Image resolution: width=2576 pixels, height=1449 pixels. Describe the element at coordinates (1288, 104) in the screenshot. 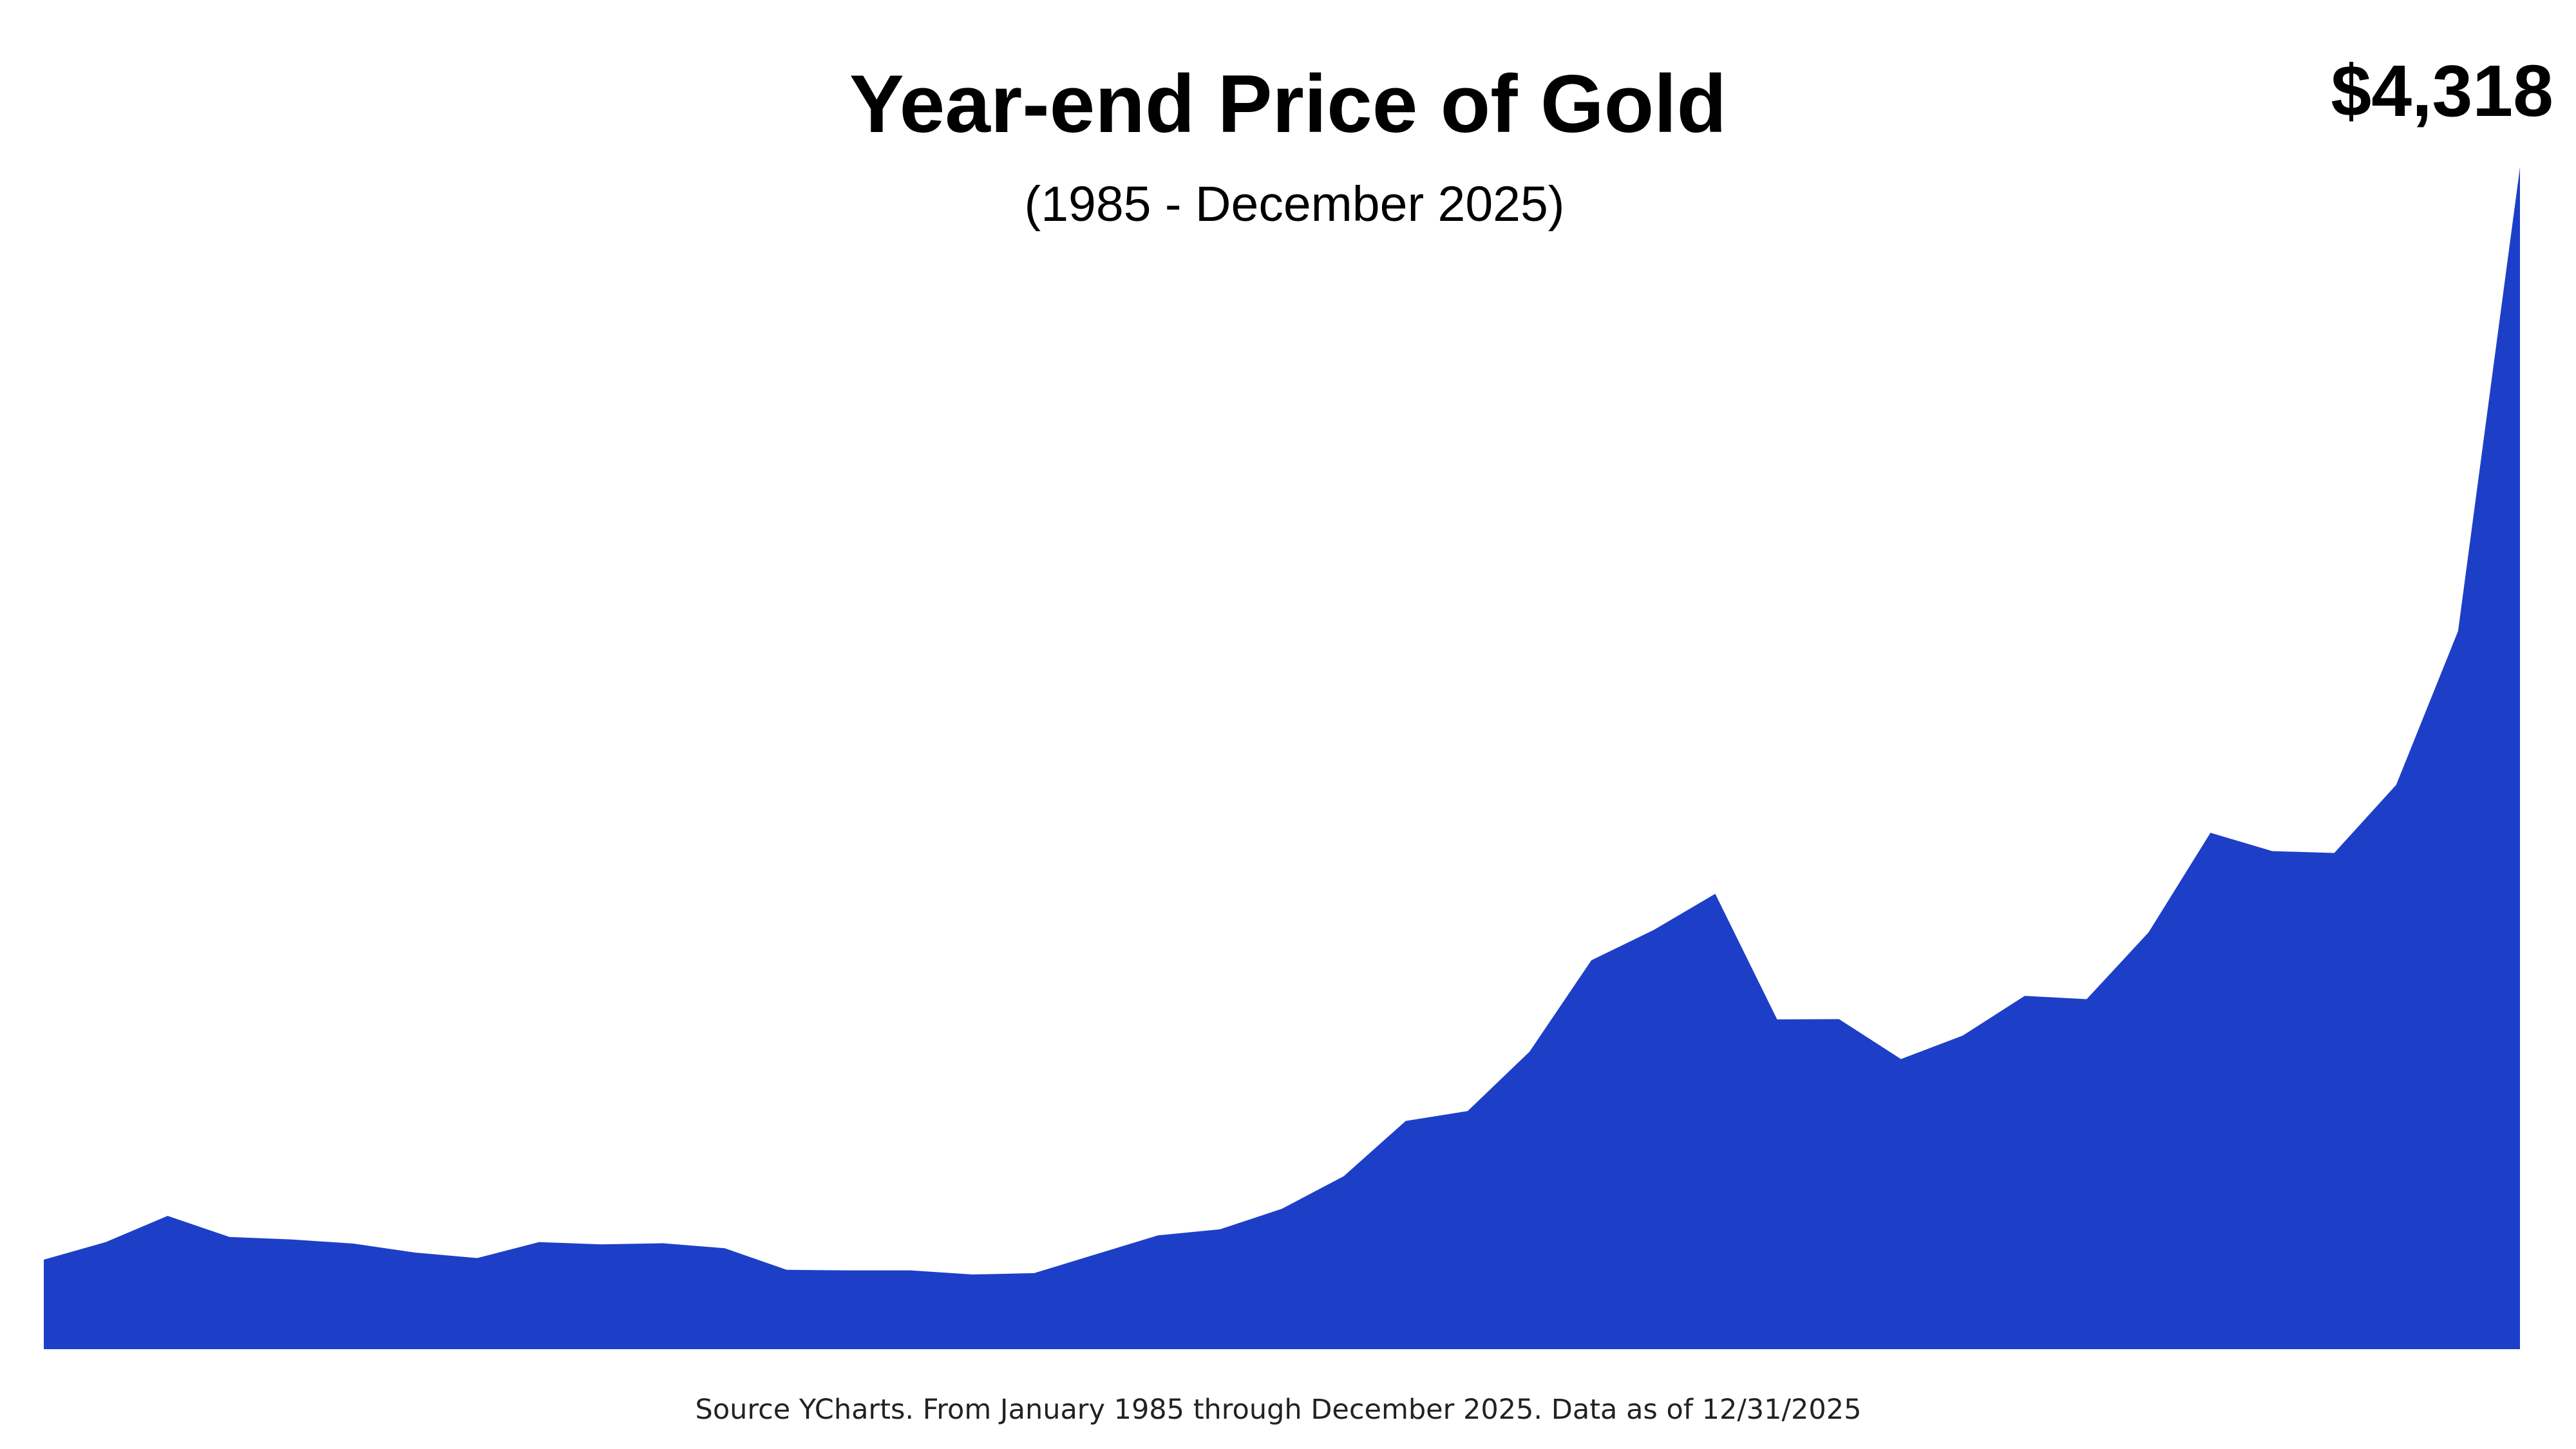

I see `chart-title: Year-end Price of Gold` at that location.